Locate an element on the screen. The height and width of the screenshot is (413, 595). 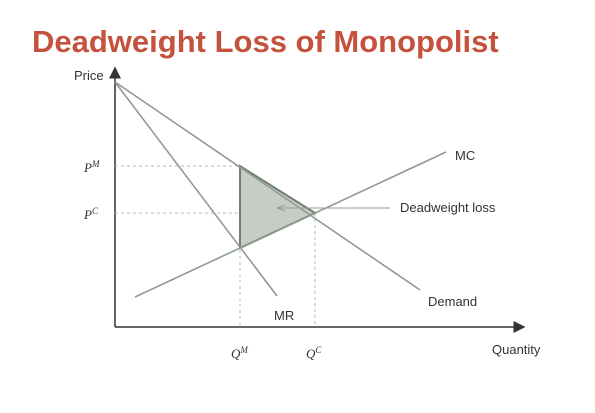
quantity-label: QM is located at coordinates (239, 353).